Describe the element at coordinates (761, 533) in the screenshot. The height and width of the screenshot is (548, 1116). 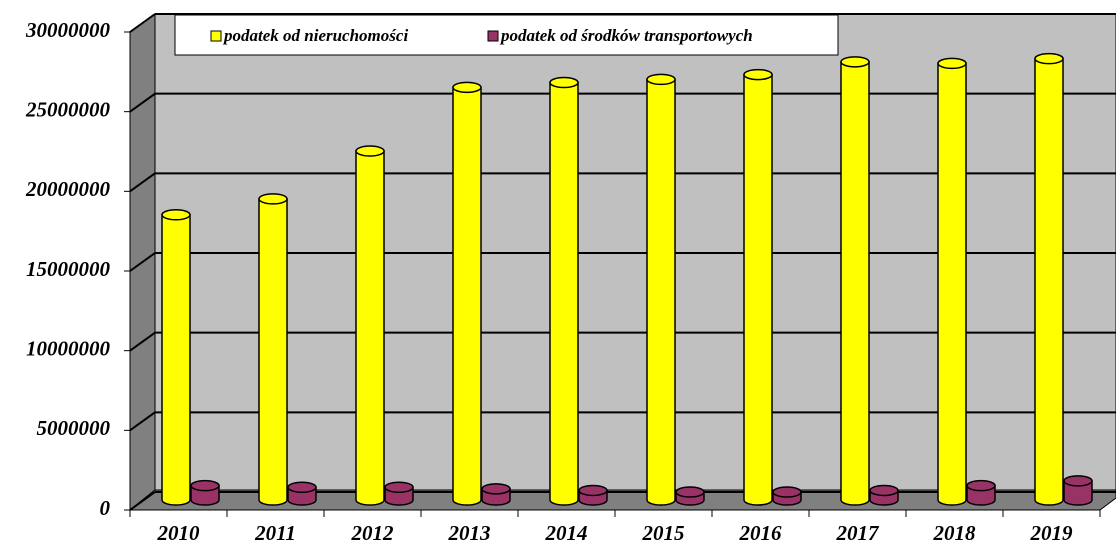
I see `x-tick-label: 2016` at that location.